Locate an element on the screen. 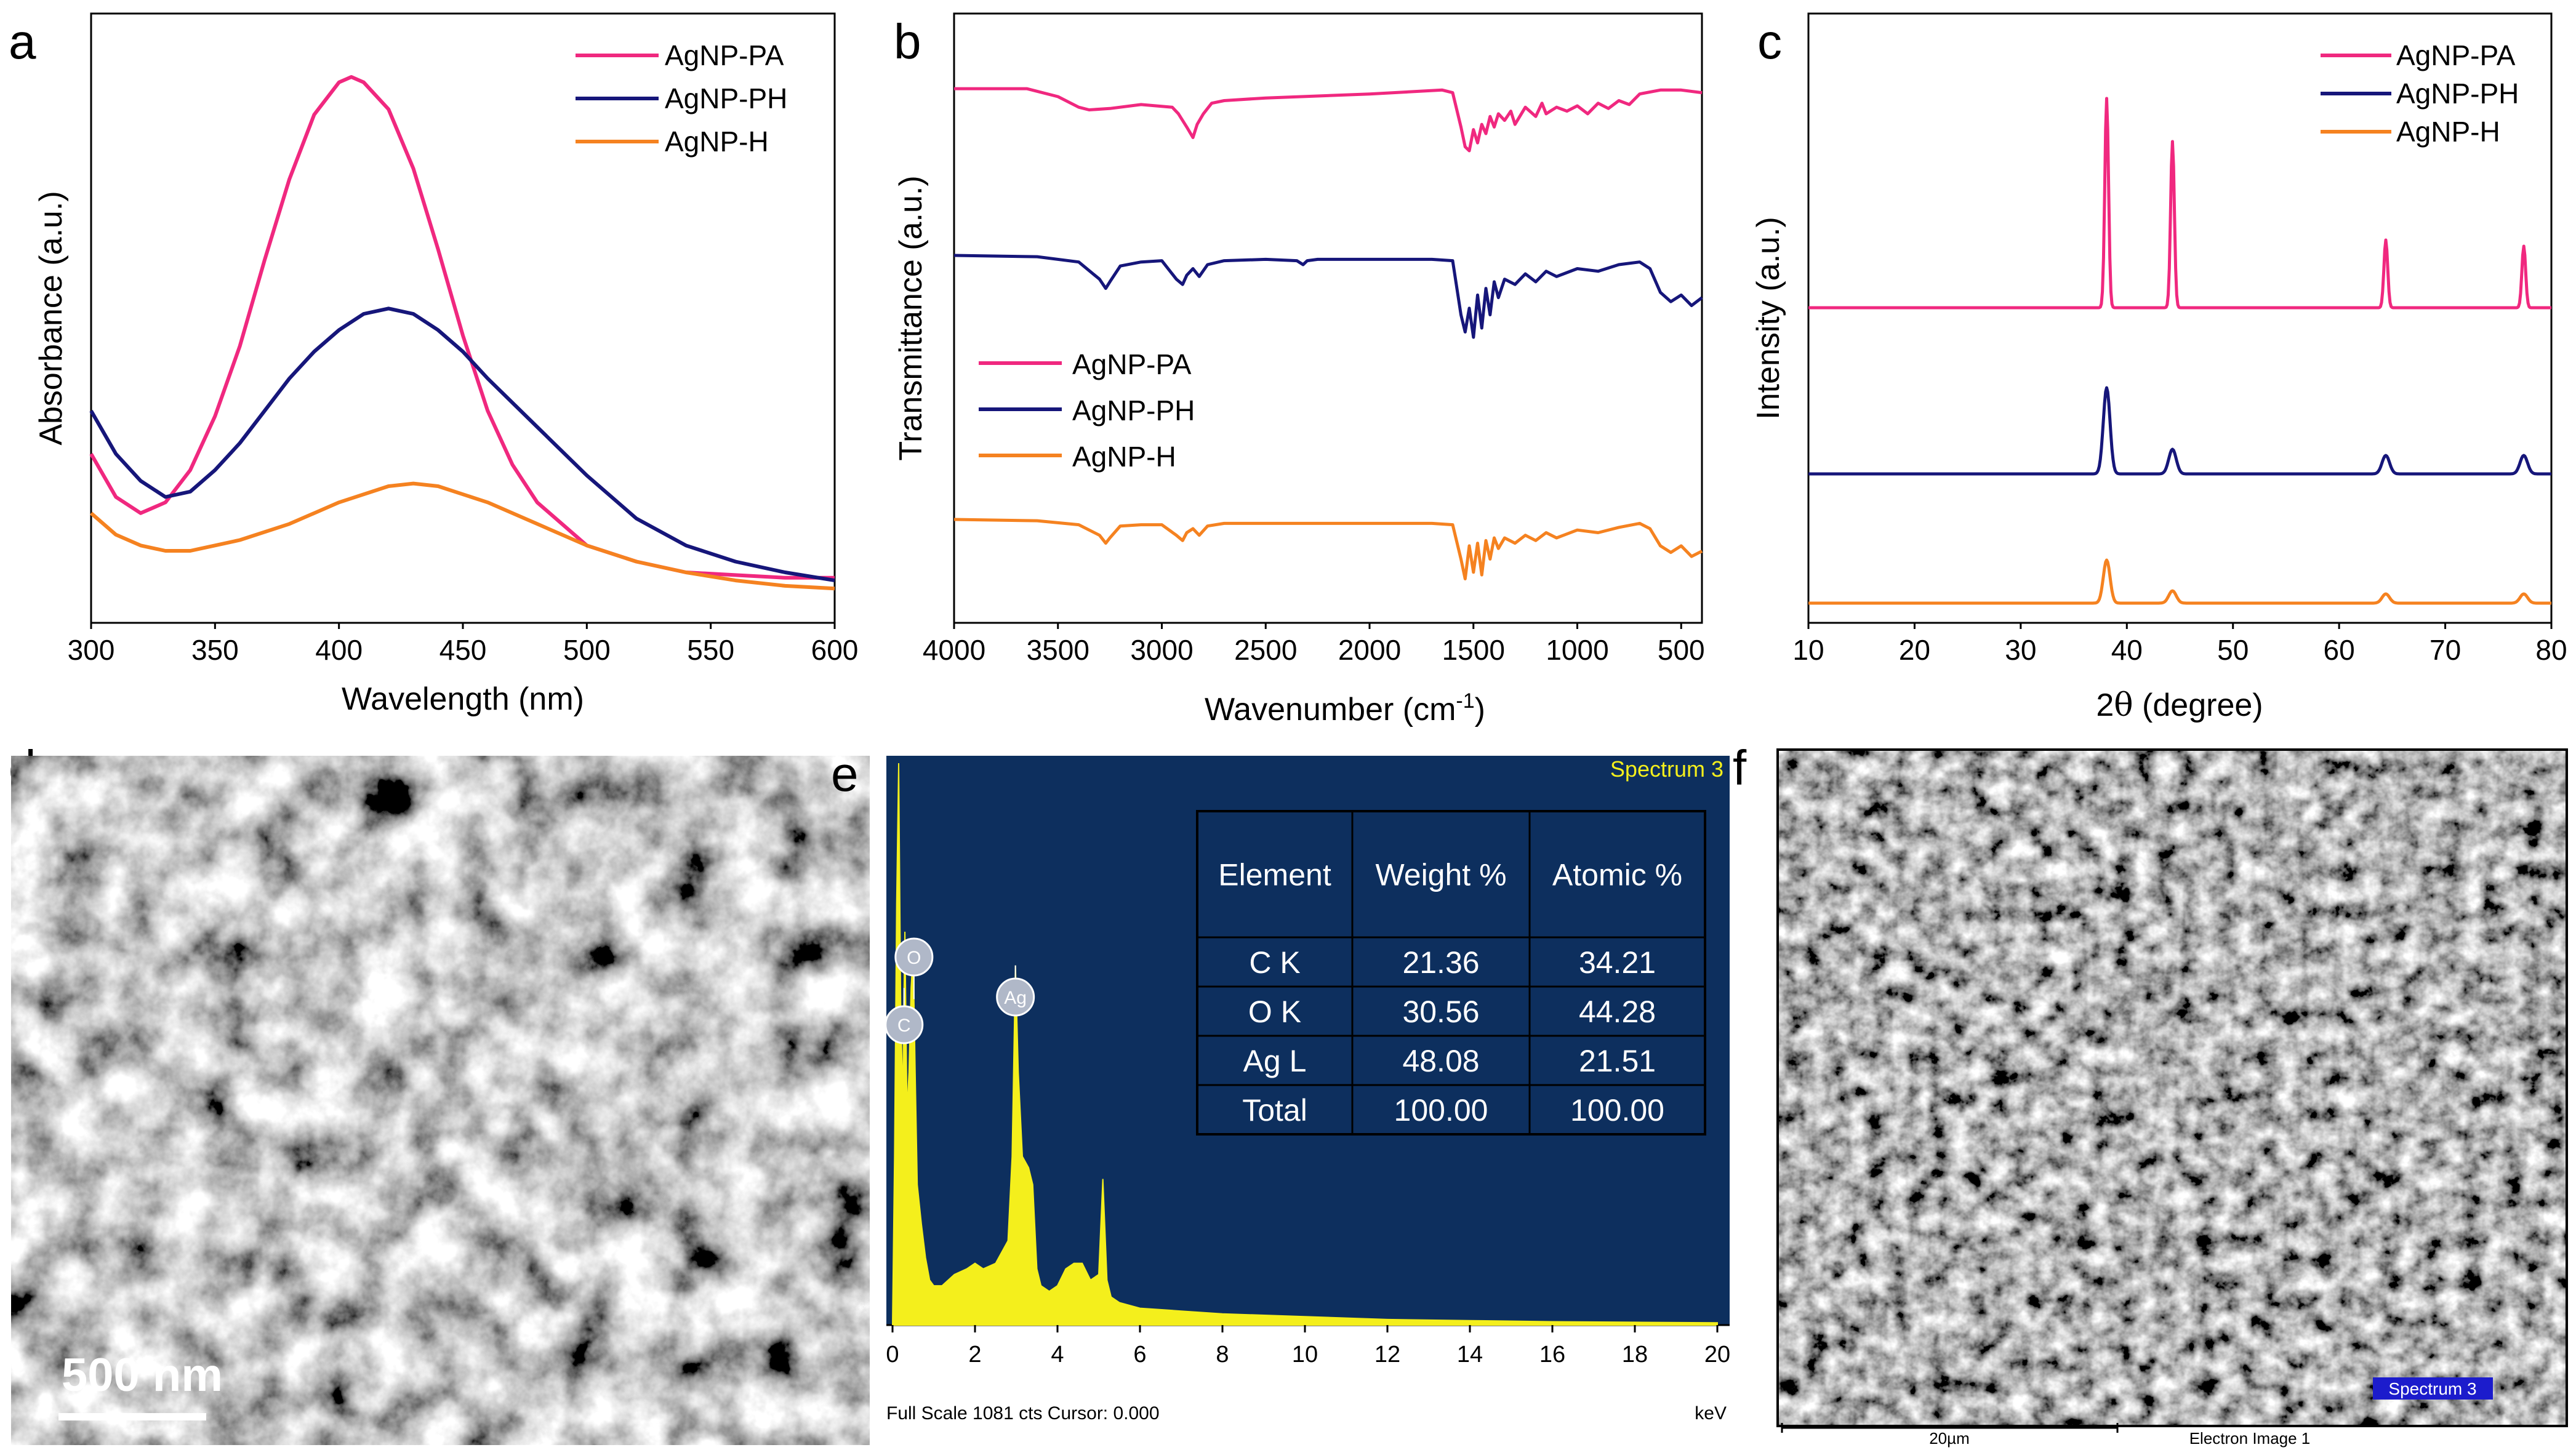 The image size is (2576, 1450). edx-marker-label: C is located at coordinates (904, 1025).